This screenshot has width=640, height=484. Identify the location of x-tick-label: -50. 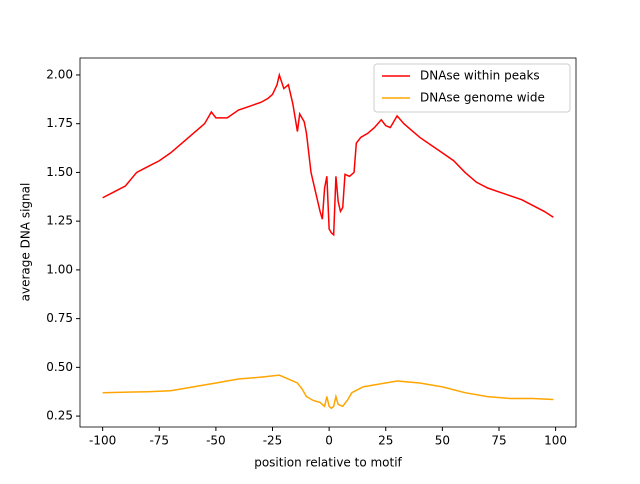
(216, 441).